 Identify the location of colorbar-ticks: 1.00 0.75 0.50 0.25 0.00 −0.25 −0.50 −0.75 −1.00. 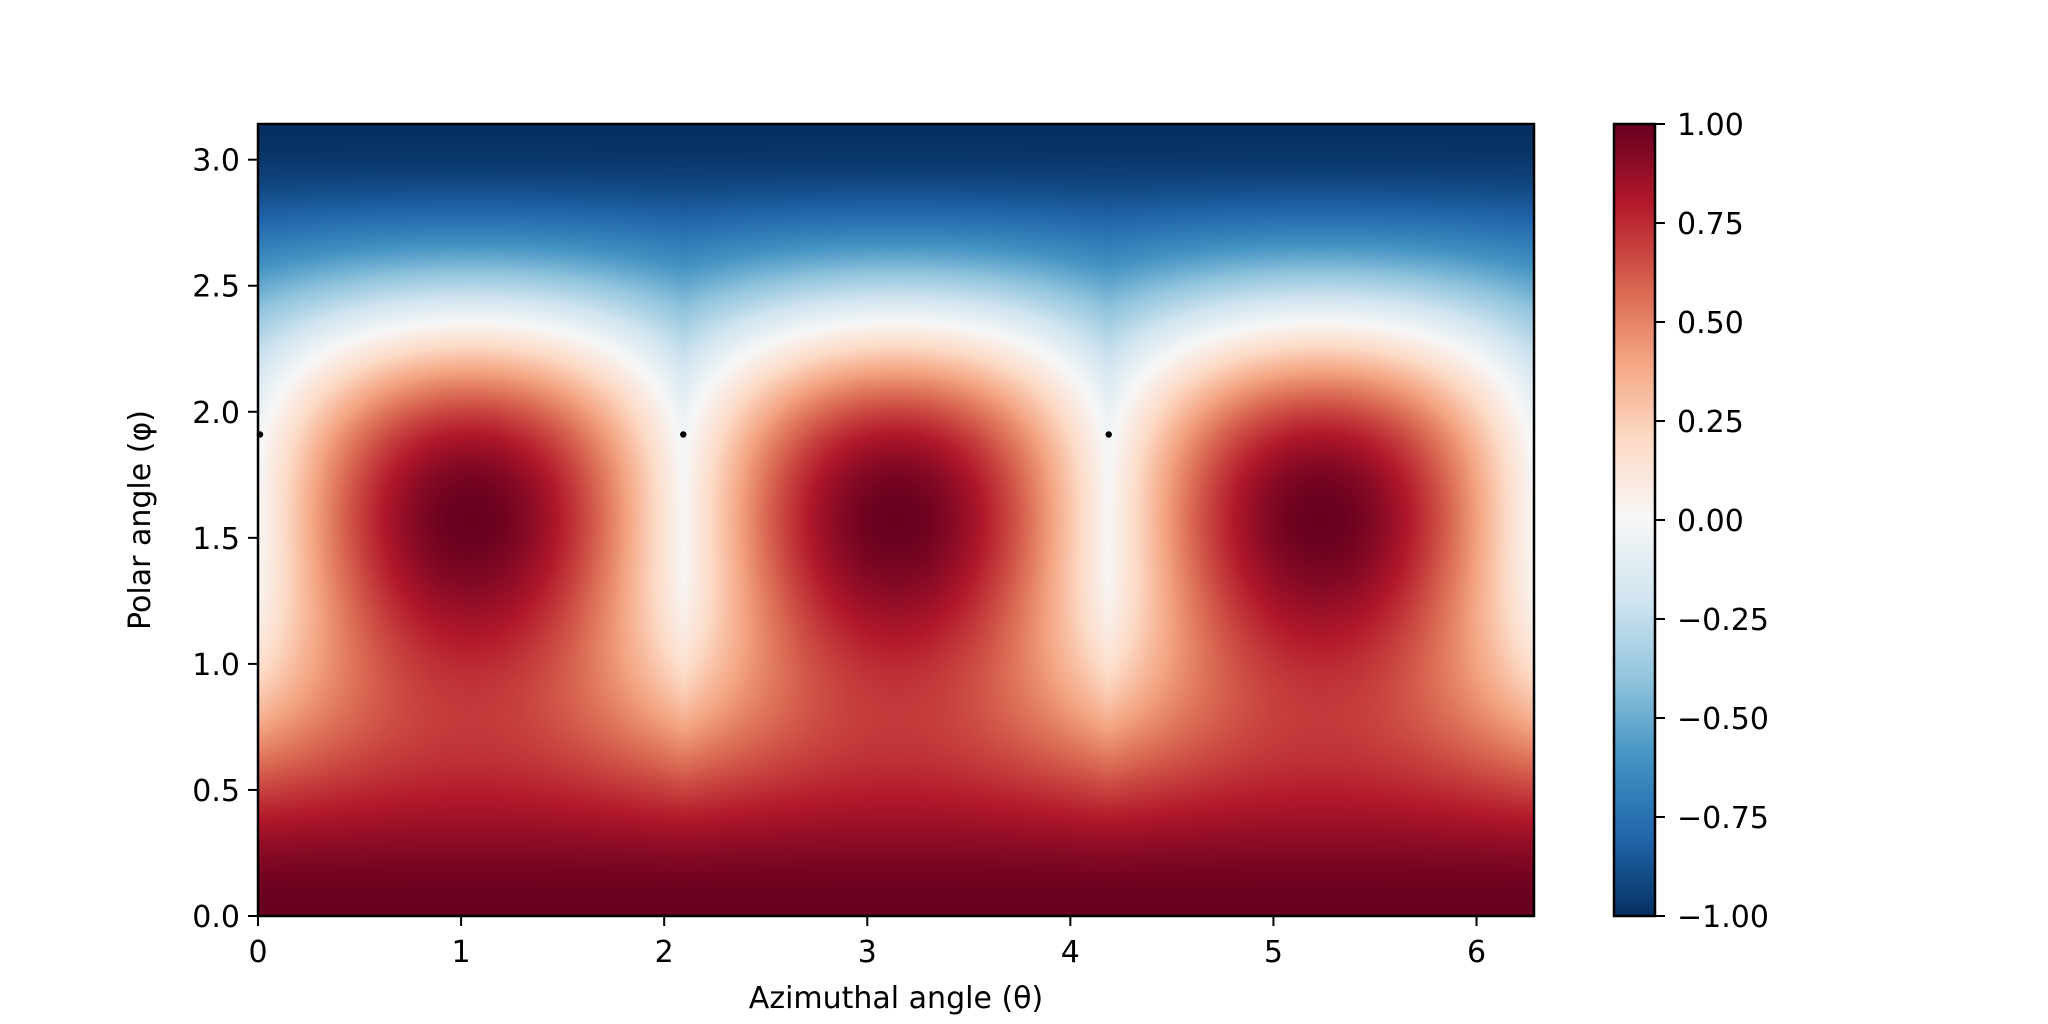
(1712, 521).